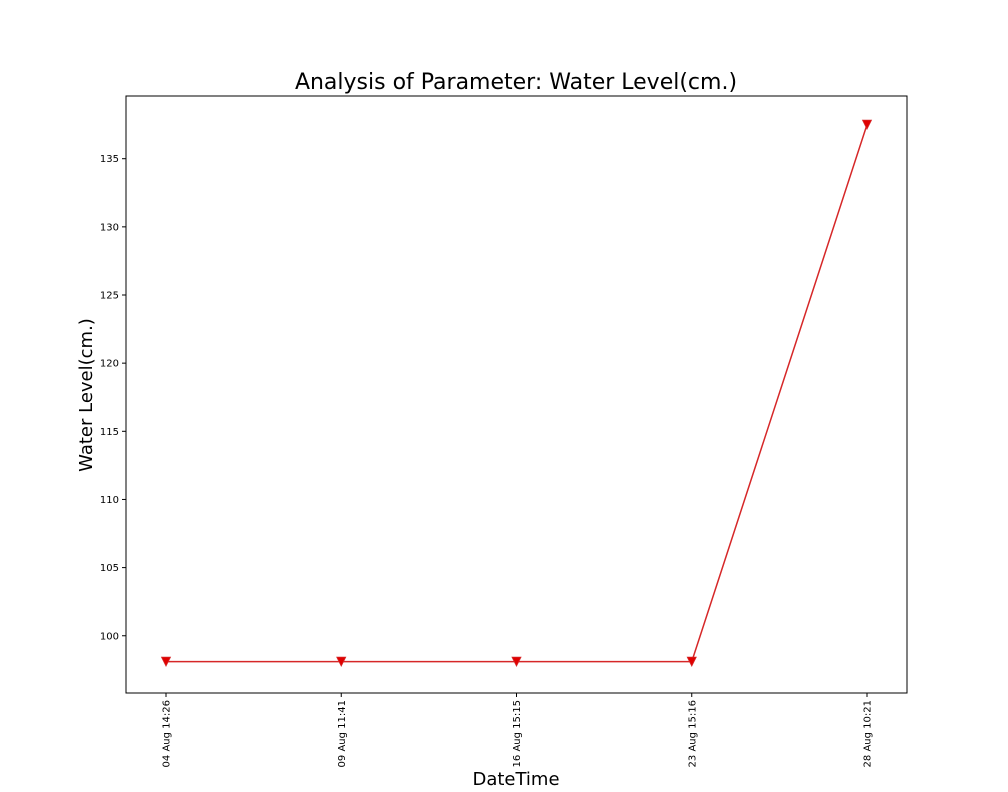  I want to click on y-tick-label: 135, so click(109, 159).